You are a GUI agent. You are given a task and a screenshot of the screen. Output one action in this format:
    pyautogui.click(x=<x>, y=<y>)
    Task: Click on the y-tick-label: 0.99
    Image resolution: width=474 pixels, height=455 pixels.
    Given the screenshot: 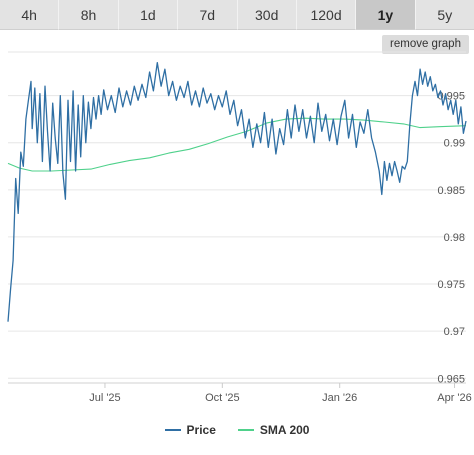 What is the action you would take?
    pyautogui.click(x=454, y=144)
    